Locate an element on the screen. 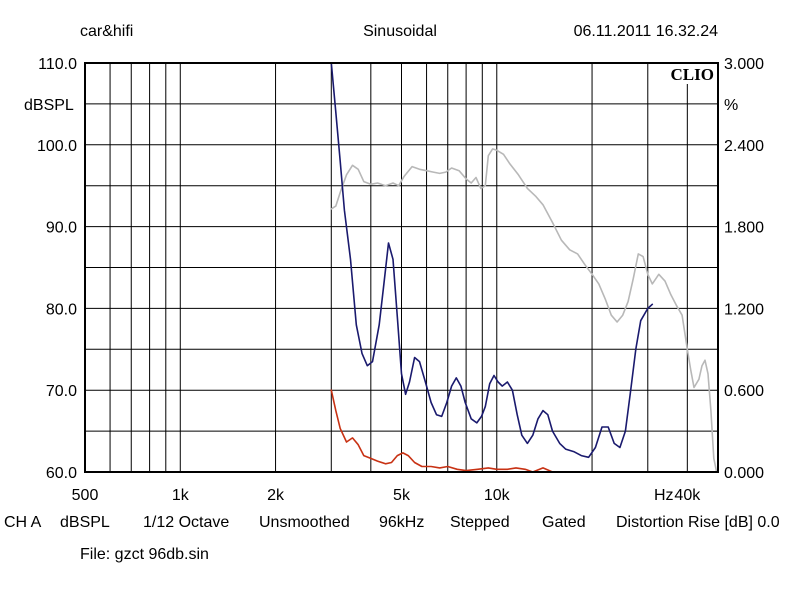 This screenshot has width=800, height=597. clio-logo: CLIO is located at coordinates (692, 74).